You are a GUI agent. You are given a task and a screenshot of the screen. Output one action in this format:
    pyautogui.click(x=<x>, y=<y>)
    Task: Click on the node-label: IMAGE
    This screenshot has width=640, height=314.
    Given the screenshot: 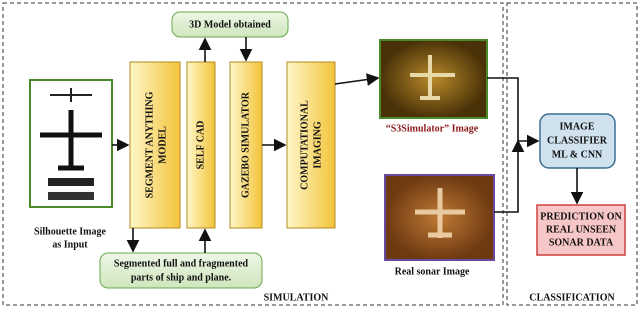 What is the action you would take?
    pyautogui.click(x=577, y=126)
    